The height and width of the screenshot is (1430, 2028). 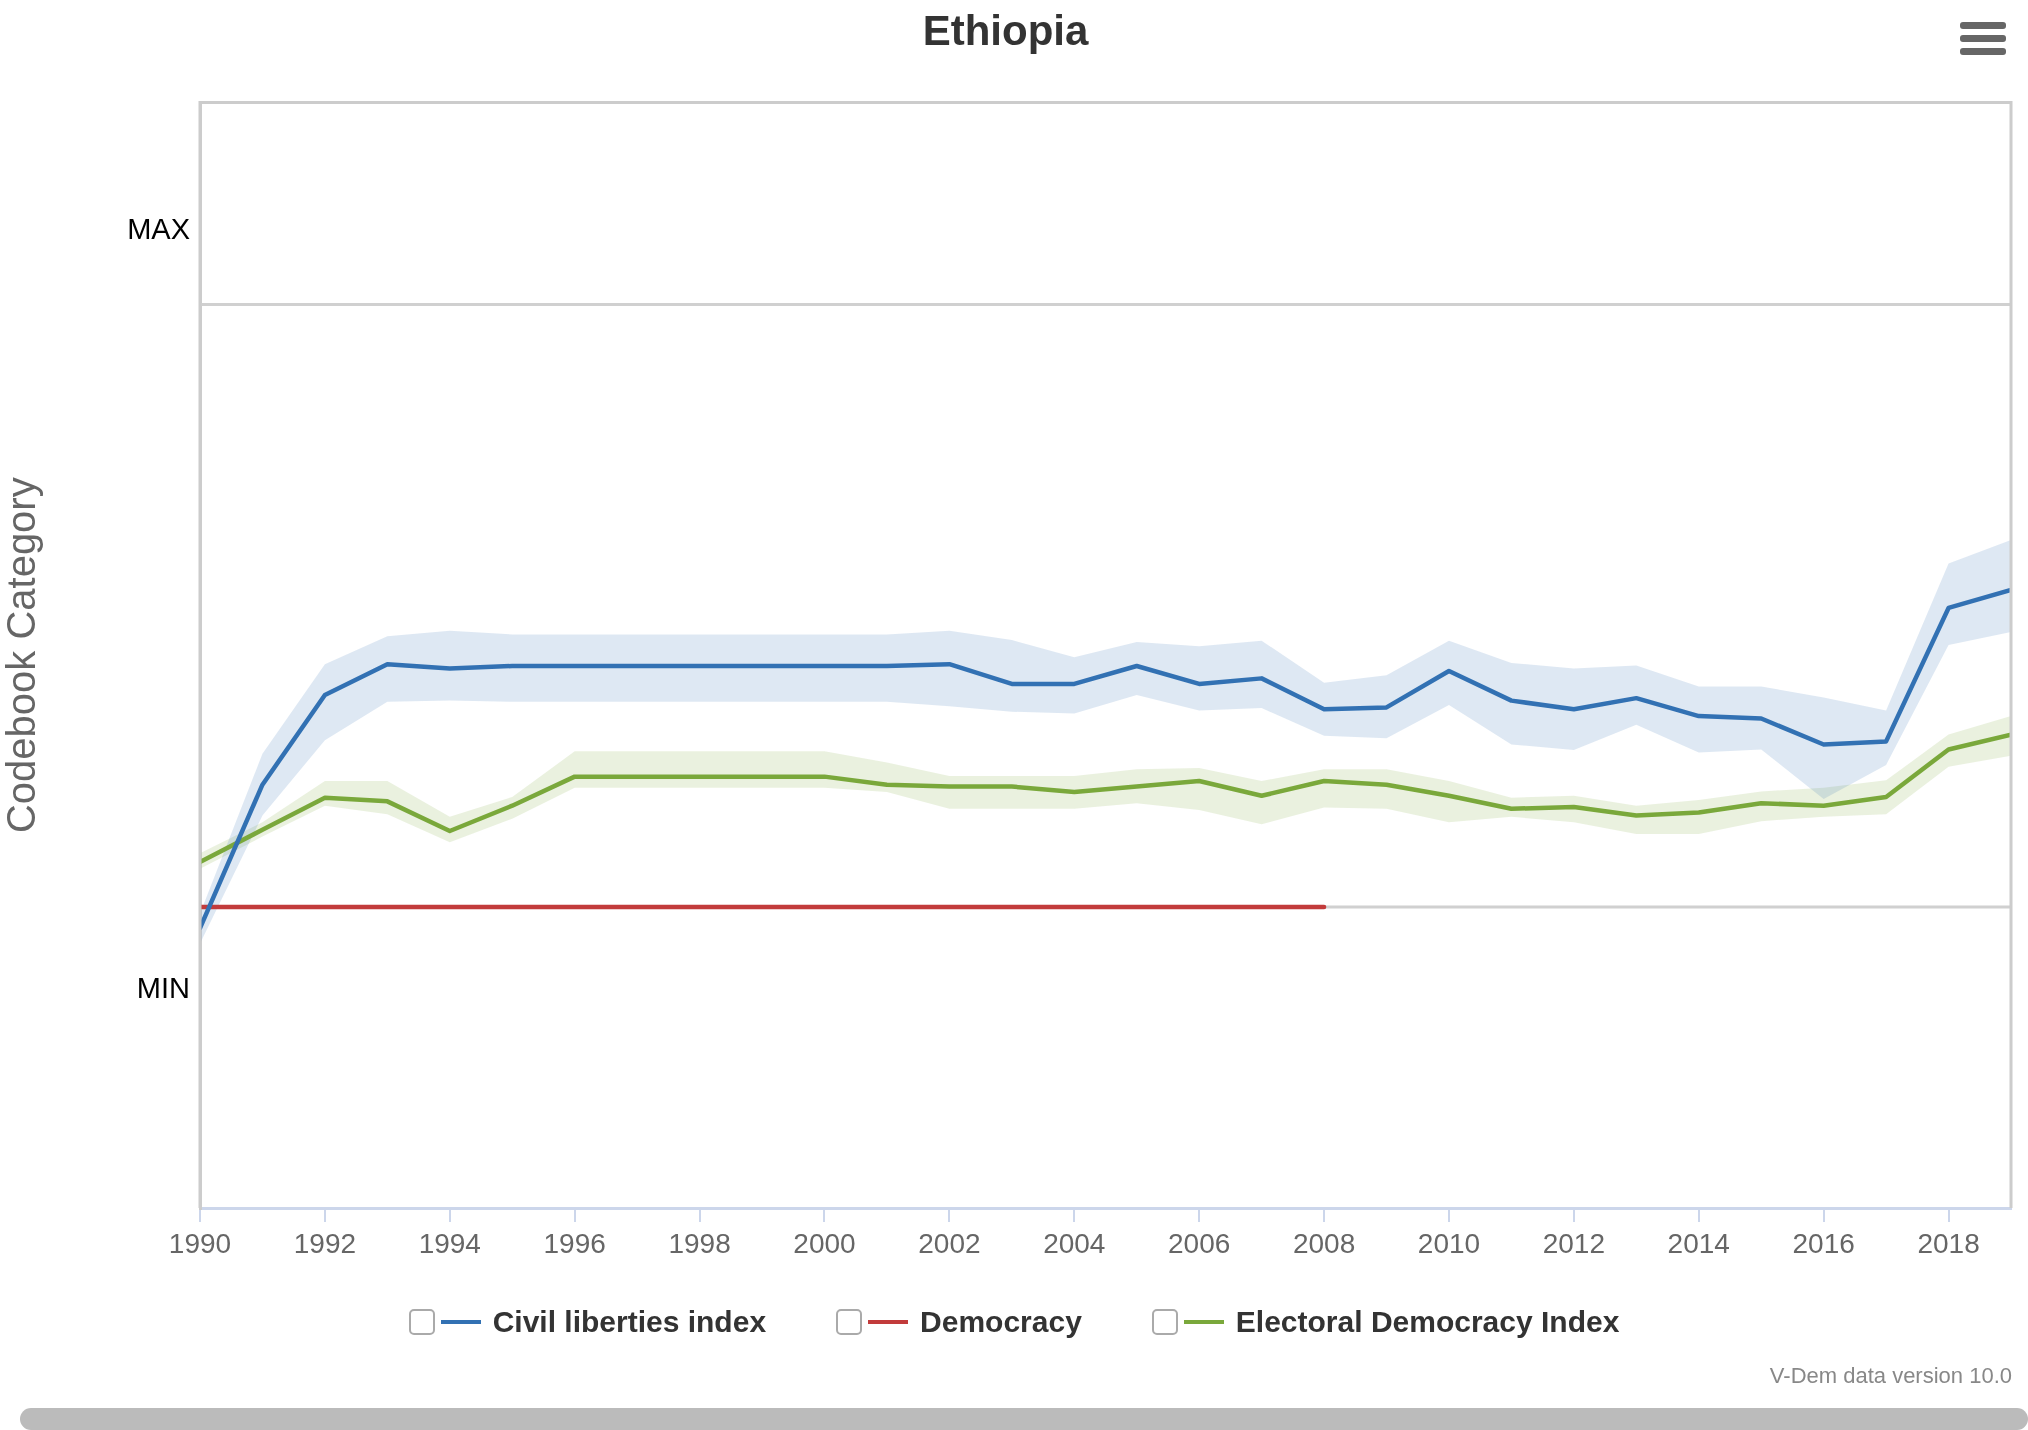 What do you see at coordinates (824, 1243) in the screenshot?
I see `x-tick-label: 2000` at bounding box center [824, 1243].